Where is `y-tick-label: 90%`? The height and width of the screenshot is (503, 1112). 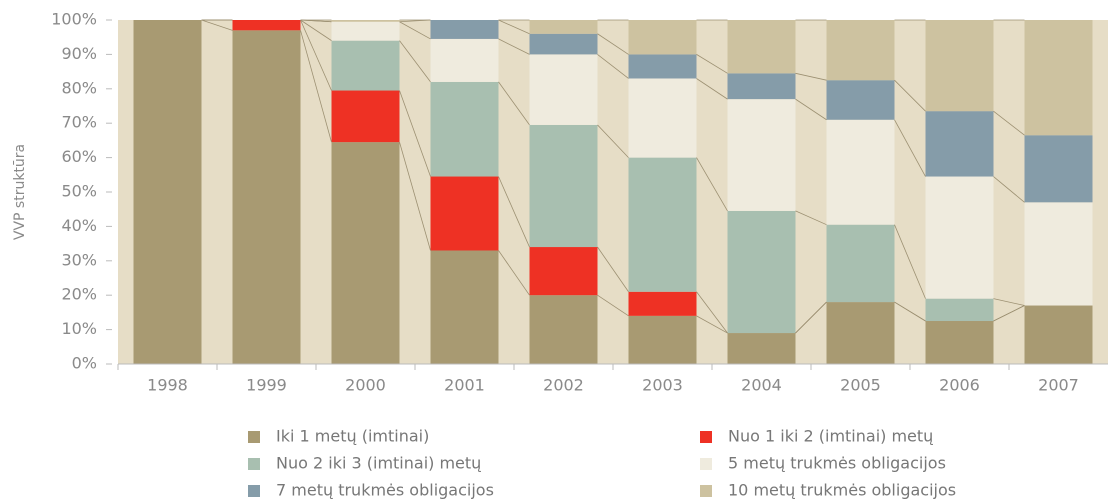
y-tick-label: 90% is located at coordinates (79, 53).